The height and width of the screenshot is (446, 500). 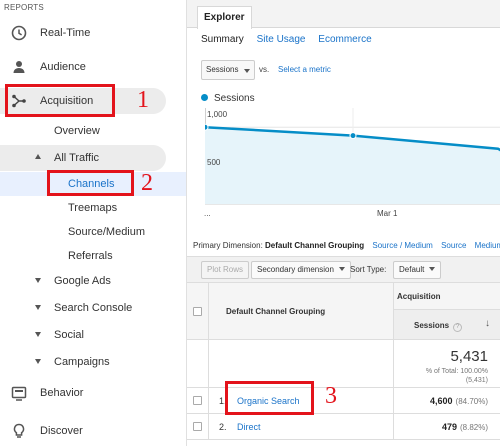 I want to click on sidebar-item-audience: Audience, so click(x=83, y=67).